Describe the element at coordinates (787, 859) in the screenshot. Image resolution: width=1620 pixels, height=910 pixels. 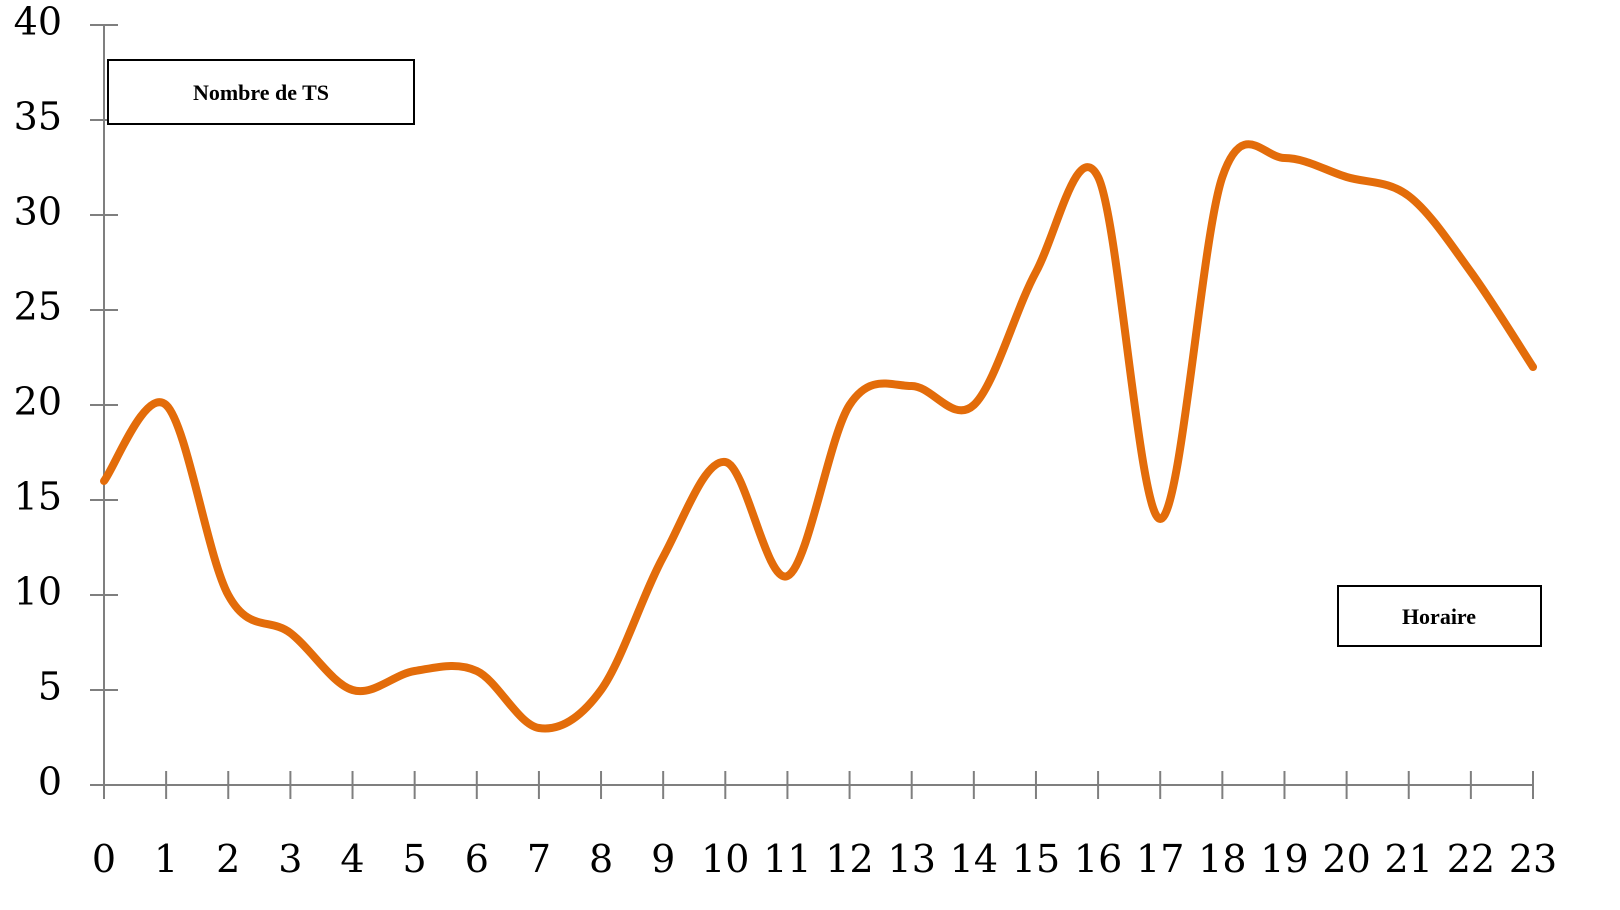
I see `x-tick-label: 11` at that location.